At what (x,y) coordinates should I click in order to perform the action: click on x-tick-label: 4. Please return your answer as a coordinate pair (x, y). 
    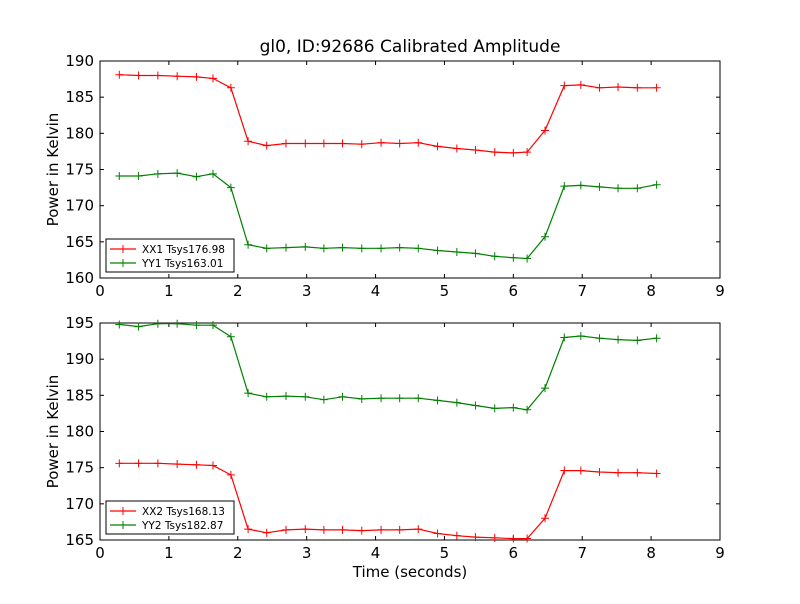
    Looking at the image, I should click on (376, 553).